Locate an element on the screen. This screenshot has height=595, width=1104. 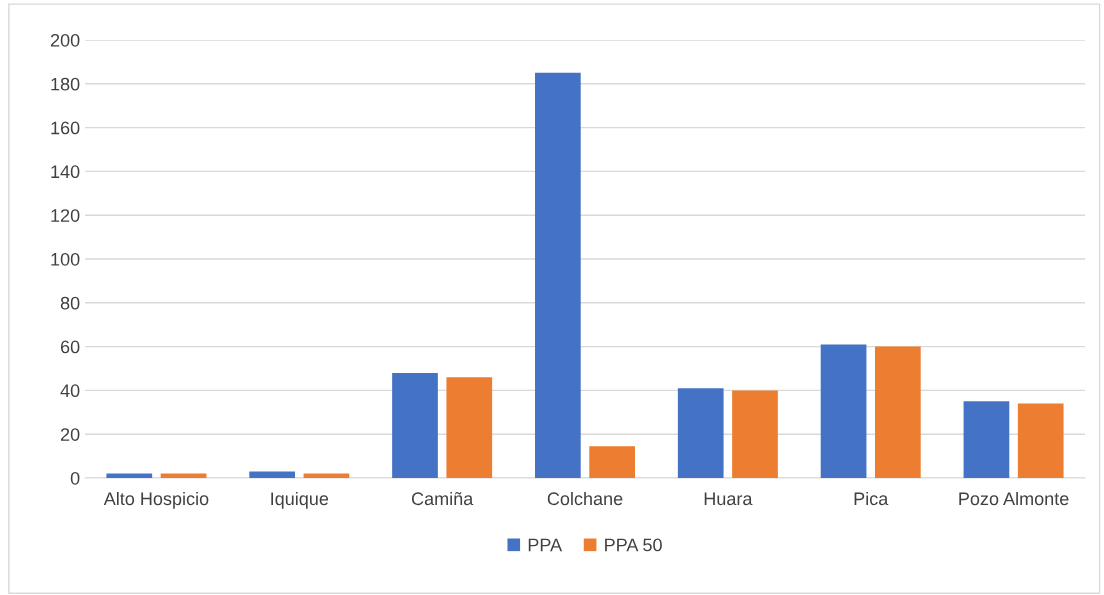
y-tick-label: 60 is located at coordinates (70, 347).